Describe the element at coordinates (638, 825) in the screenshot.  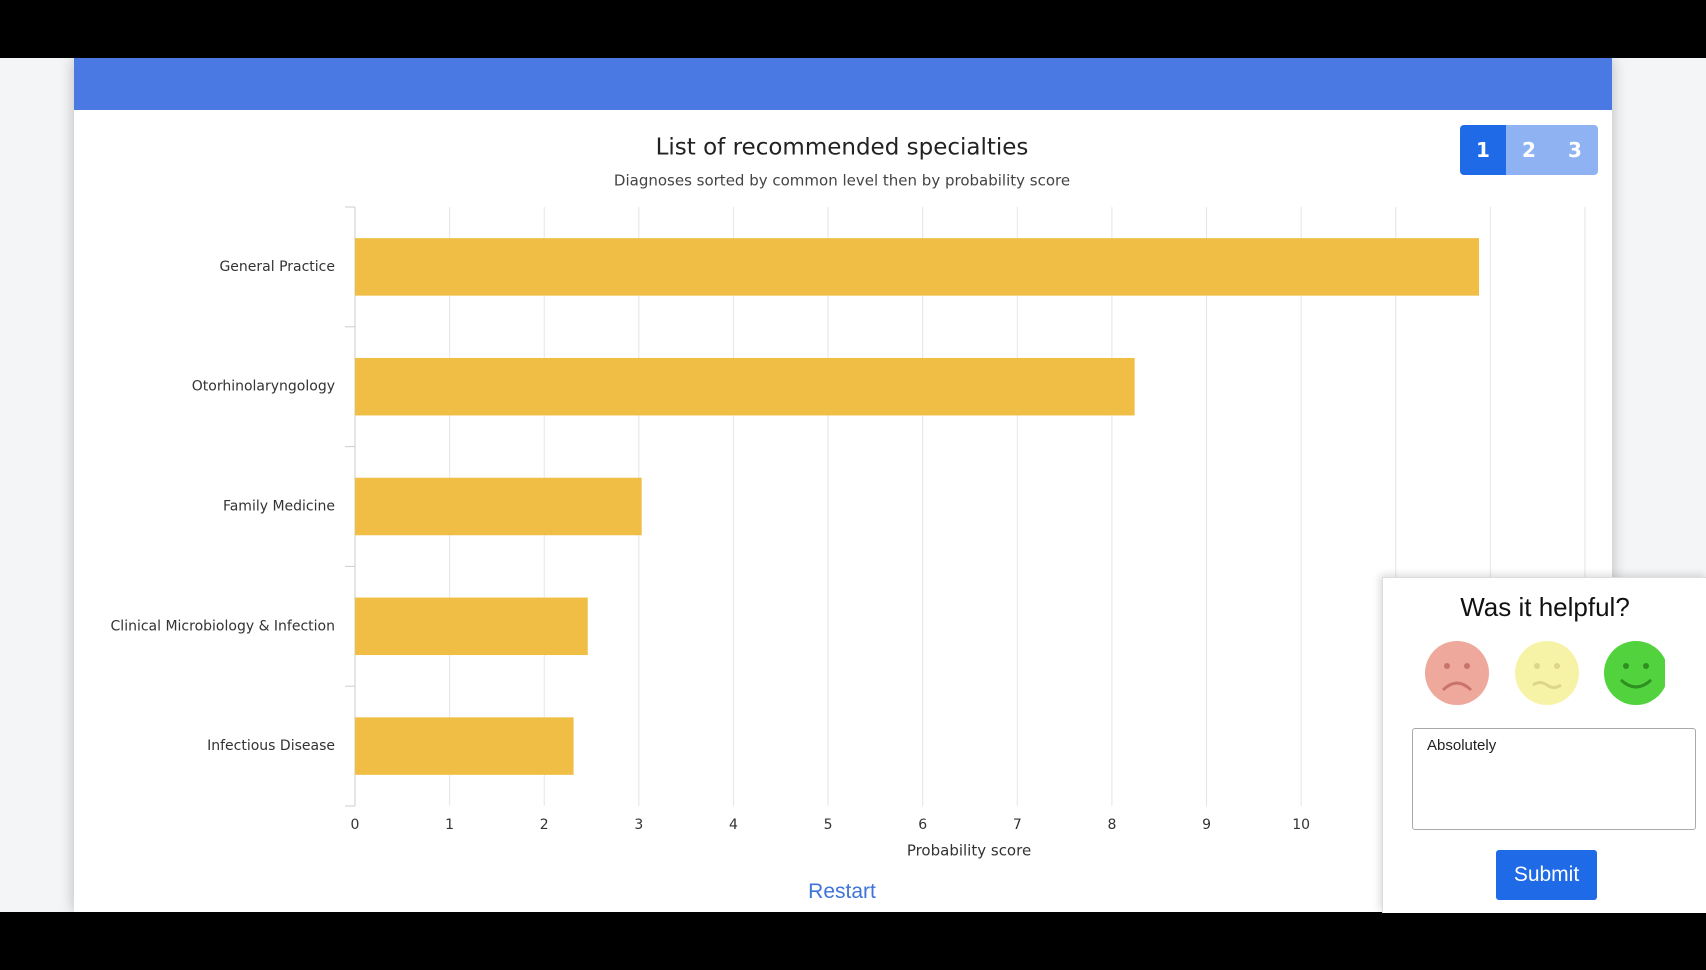
I see `x-tick-label: 3` at that location.